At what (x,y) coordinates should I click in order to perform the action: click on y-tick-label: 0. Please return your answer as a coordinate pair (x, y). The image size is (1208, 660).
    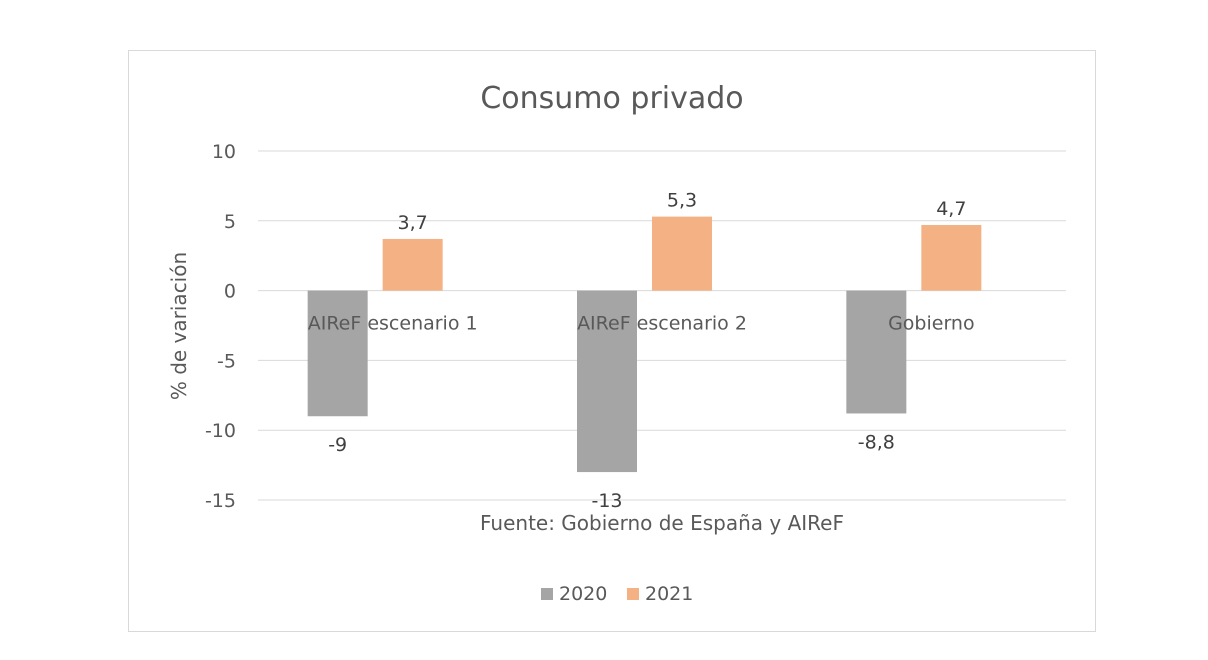
    Looking at the image, I should click on (230, 292).